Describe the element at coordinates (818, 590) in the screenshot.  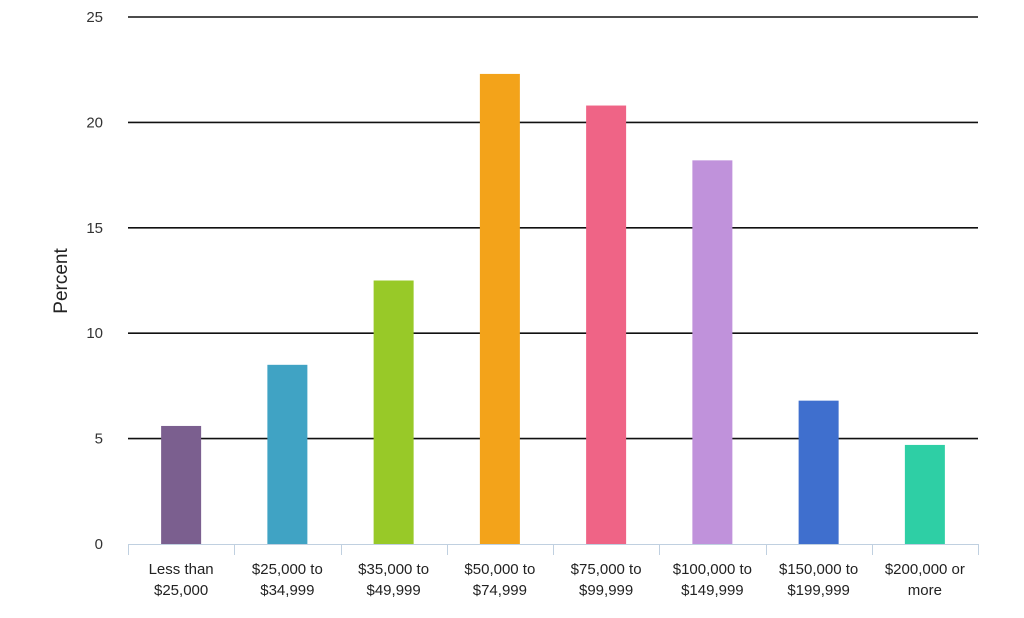
I see `x-category-label-line: $199,999` at that location.